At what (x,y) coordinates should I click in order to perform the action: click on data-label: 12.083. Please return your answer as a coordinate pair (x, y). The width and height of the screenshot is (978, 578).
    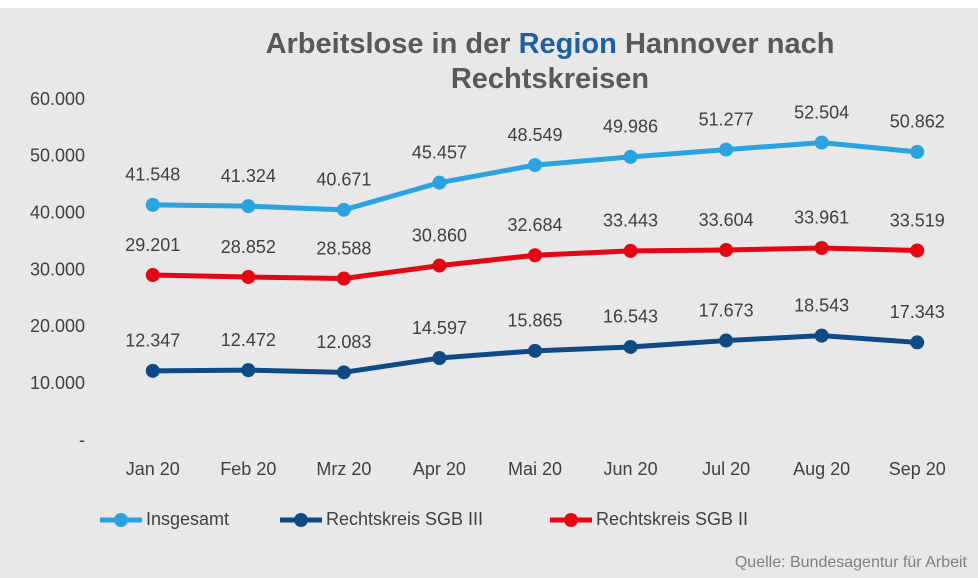
    Looking at the image, I should click on (343, 342).